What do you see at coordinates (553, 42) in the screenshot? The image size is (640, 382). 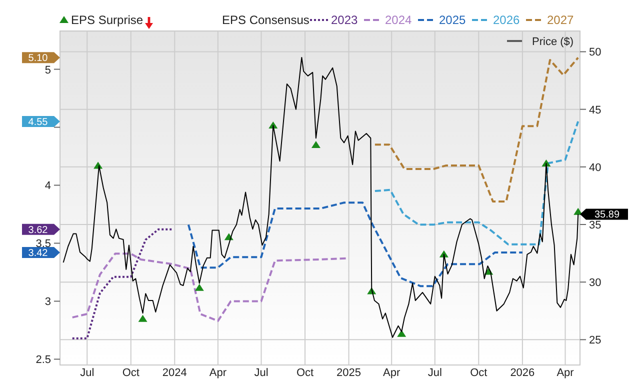 I see `legend-label: Price ($)` at bounding box center [553, 42].